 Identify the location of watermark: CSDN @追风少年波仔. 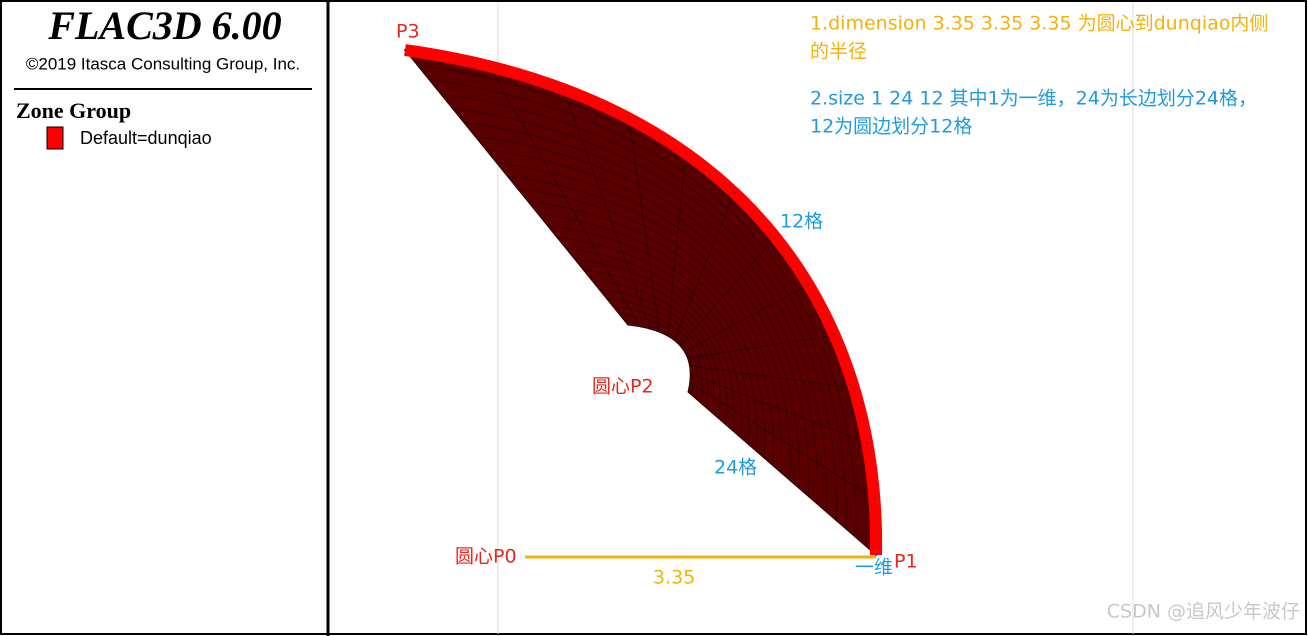
(1203, 612).